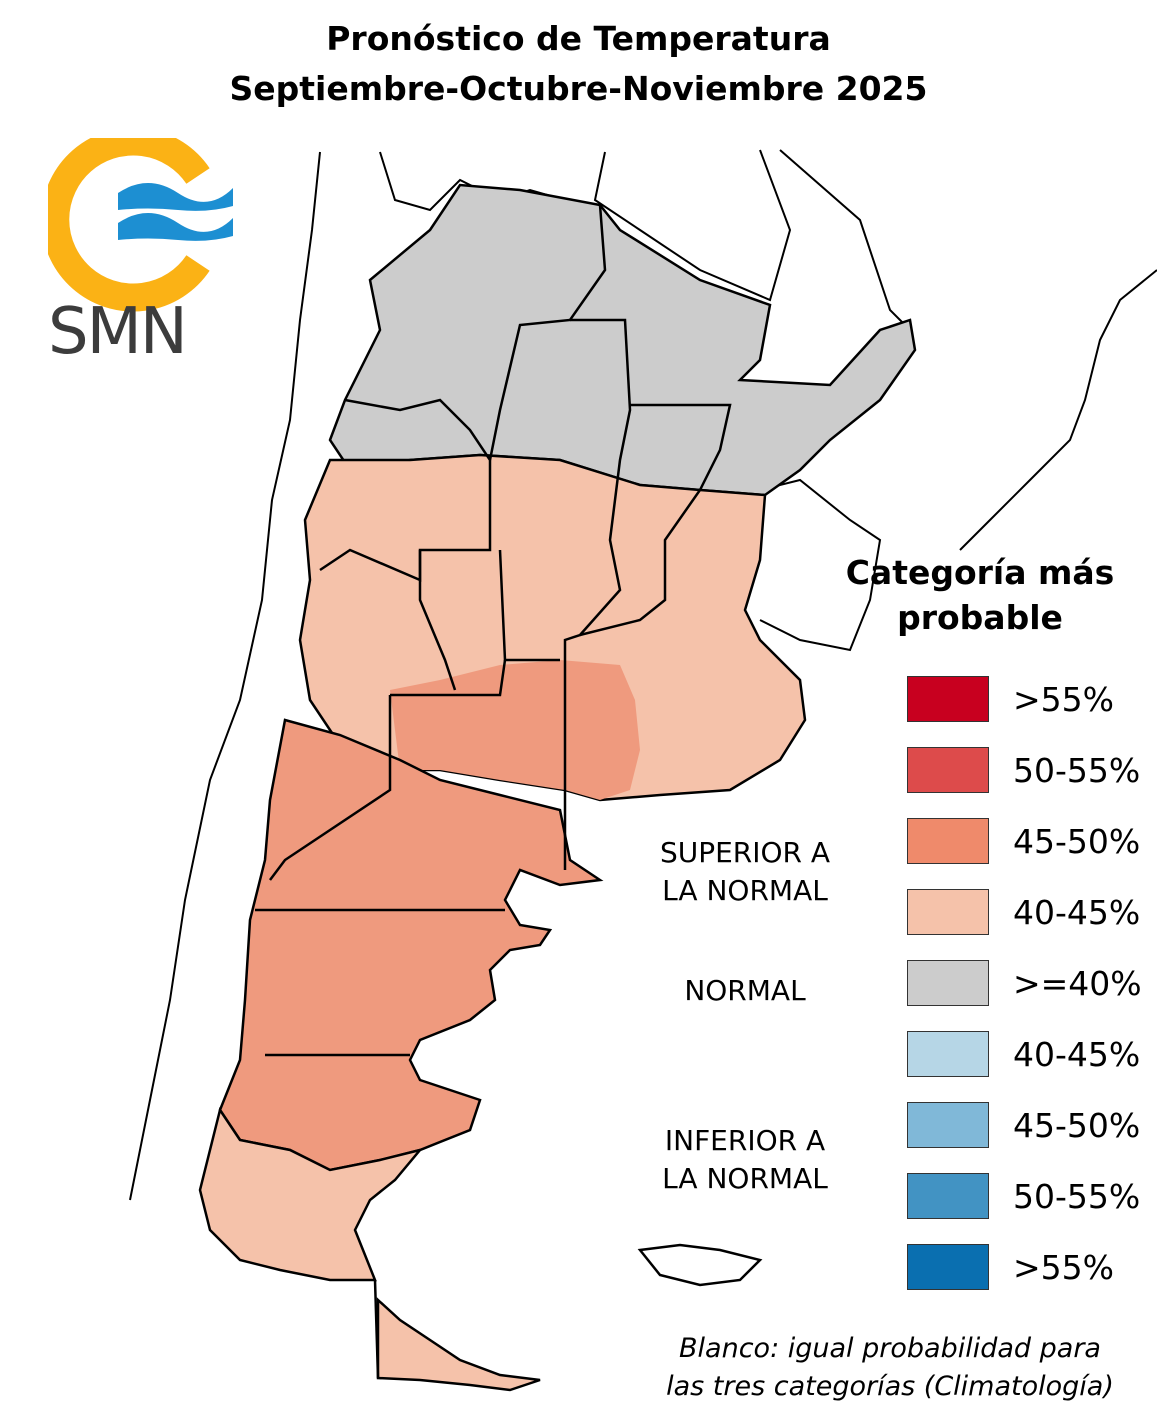  Describe the element at coordinates (311, 1194) in the screenshot. I see `region-above-40-45-south` at that location.